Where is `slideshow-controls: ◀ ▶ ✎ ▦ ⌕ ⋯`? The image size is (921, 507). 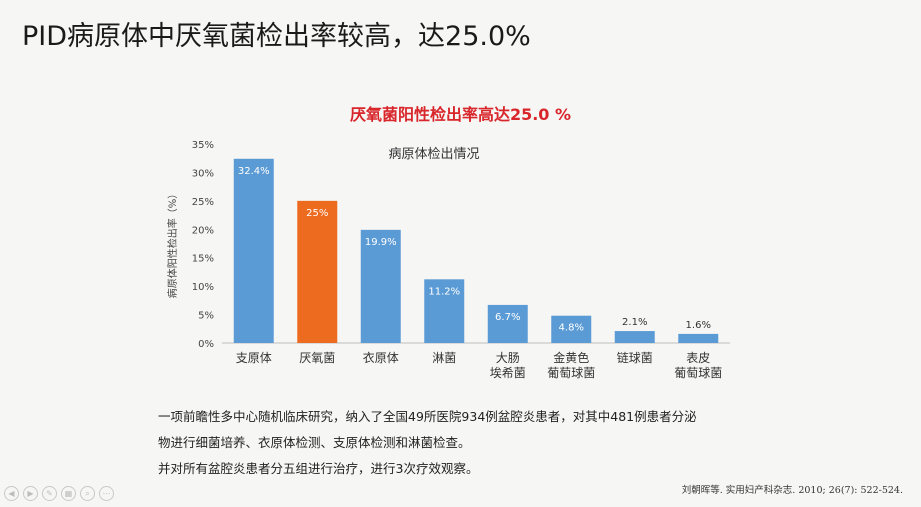 slideshow-controls: ◀ ▶ ✎ ▦ ⌕ ⋯ is located at coordinates (59, 493).